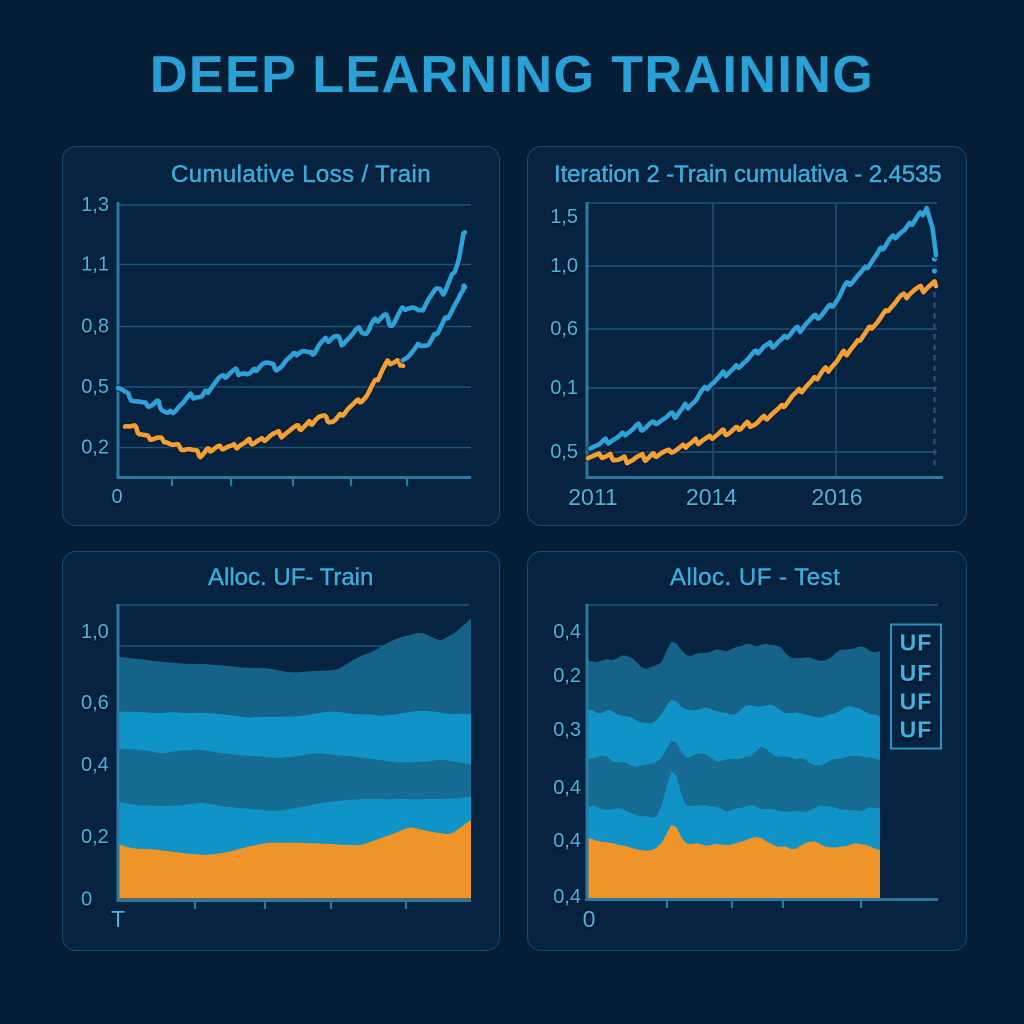 The width and height of the screenshot is (1024, 1024). What do you see at coordinates (567, 730) in the screenshot?
I see `svg-text: 0,3` at bounding box center [567, 730].